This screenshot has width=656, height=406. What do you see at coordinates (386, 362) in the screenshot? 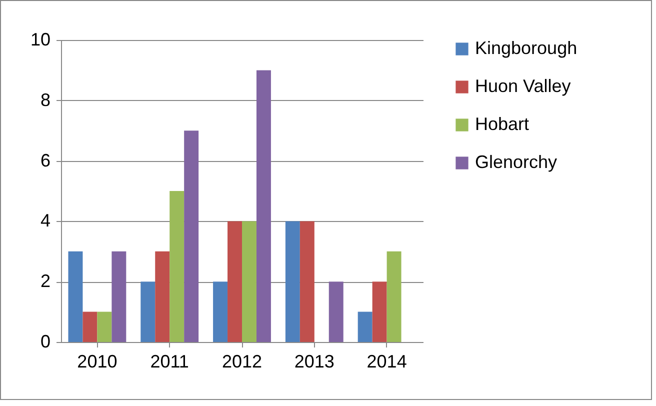
I see `x-tick-label: 2014` at bounding box center [386, 362].